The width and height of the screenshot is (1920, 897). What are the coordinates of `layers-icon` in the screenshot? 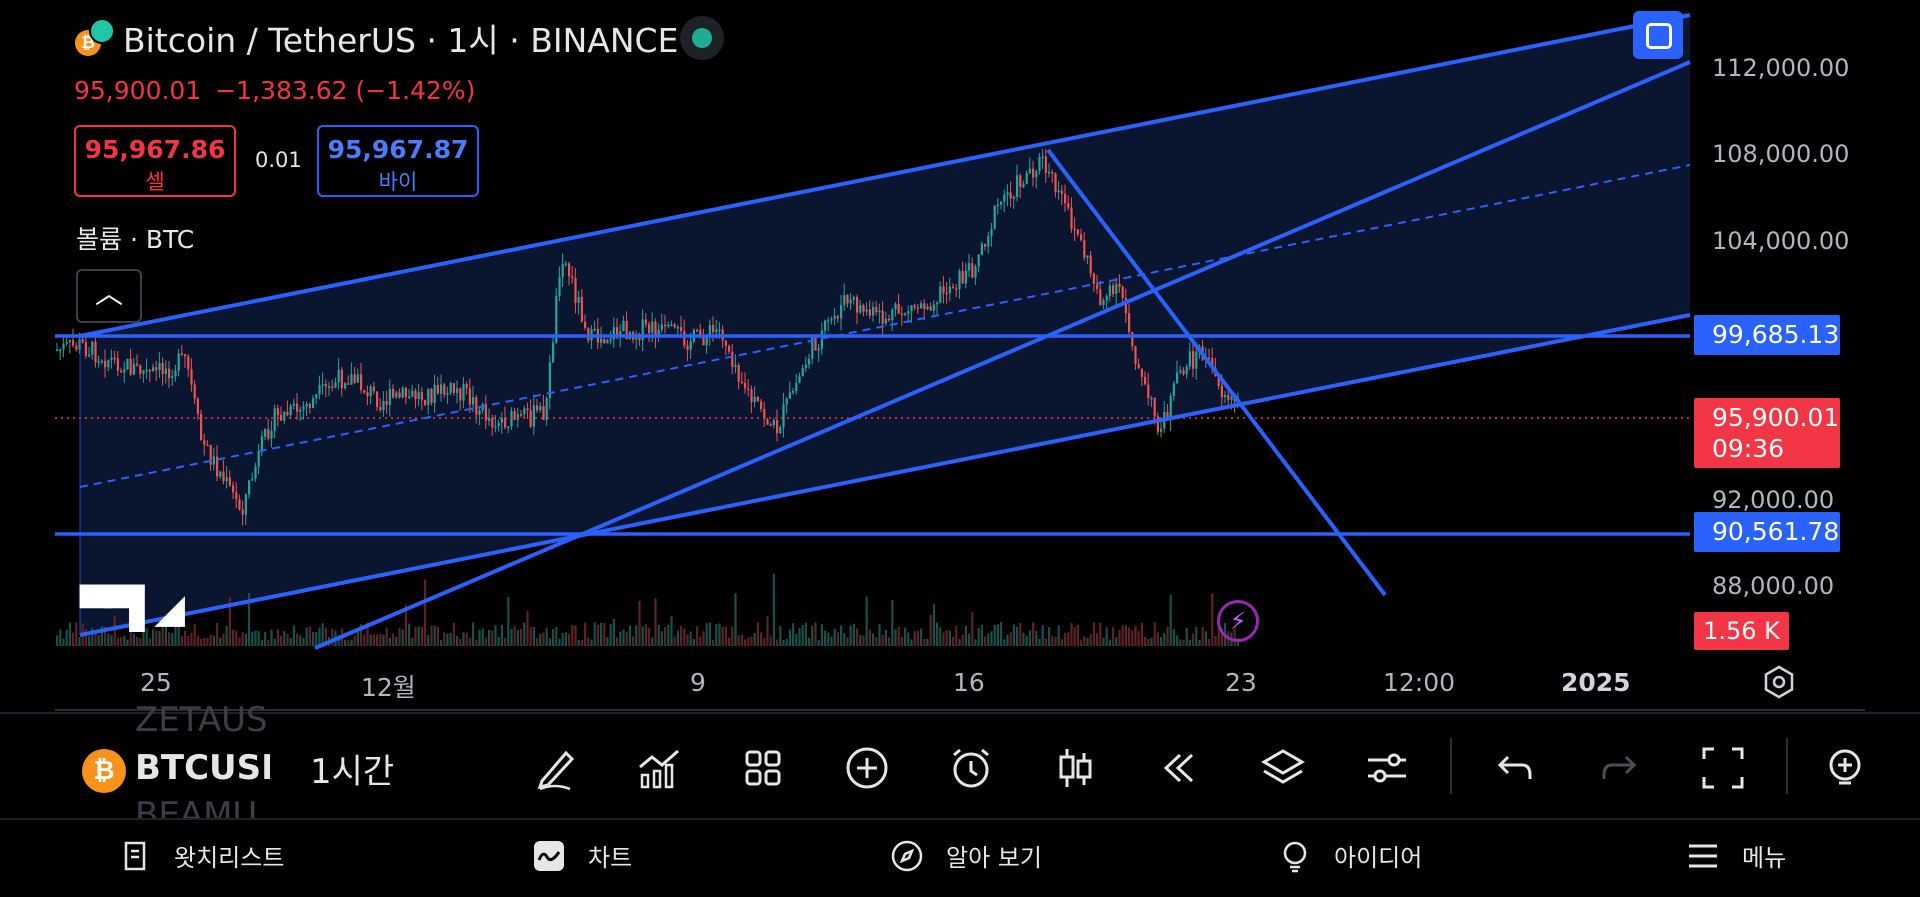 It's located at (1283, 768).